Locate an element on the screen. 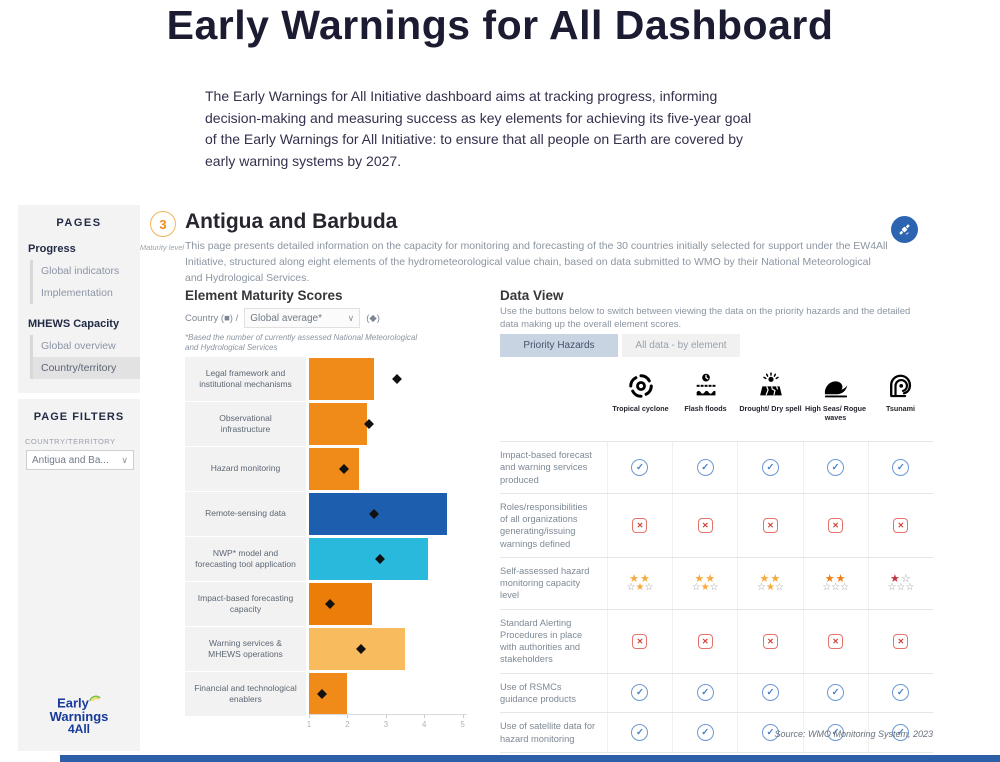  comparison-dropdown: Global average* ∨ is located at coordinates (302, 318).